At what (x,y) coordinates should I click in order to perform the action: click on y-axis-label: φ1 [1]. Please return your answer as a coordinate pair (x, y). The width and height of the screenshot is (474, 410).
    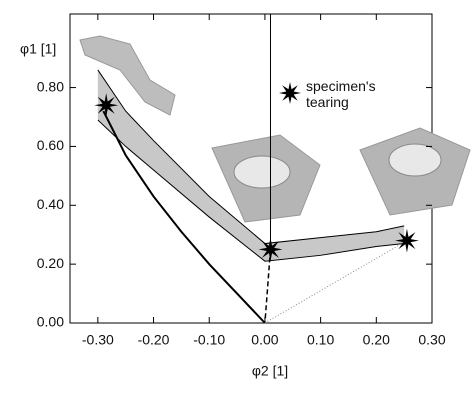
    Looking at the image, I should click on (38, 49).